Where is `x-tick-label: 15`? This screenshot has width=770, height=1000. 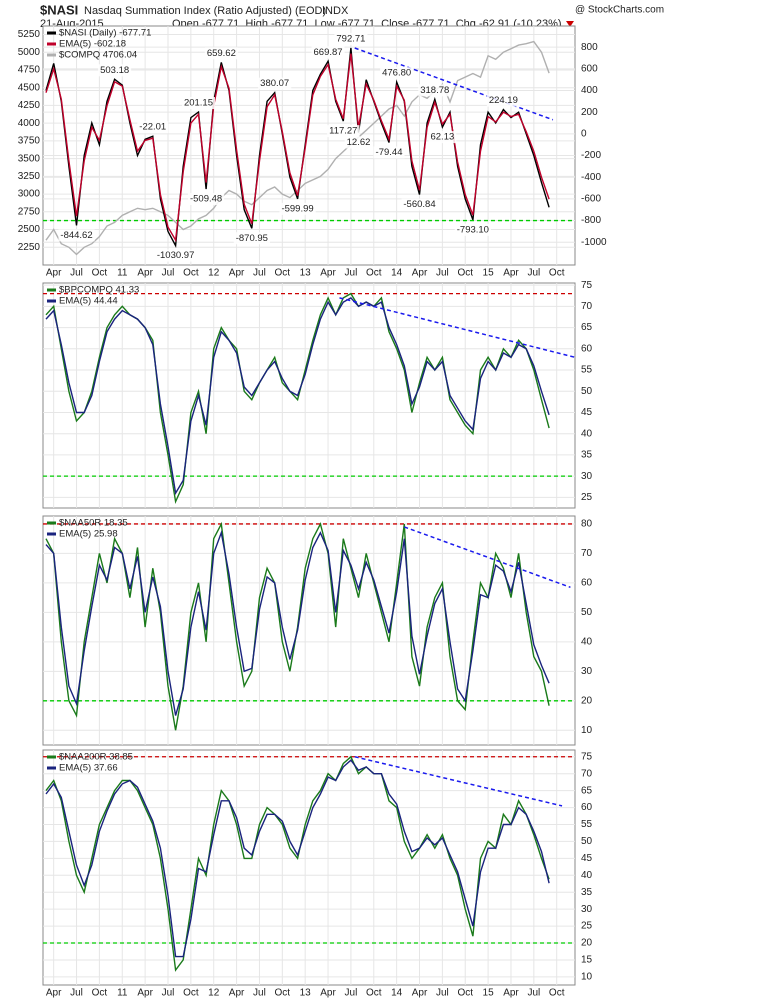
x-tick-label: 15 is located at coordinates (489, 273).